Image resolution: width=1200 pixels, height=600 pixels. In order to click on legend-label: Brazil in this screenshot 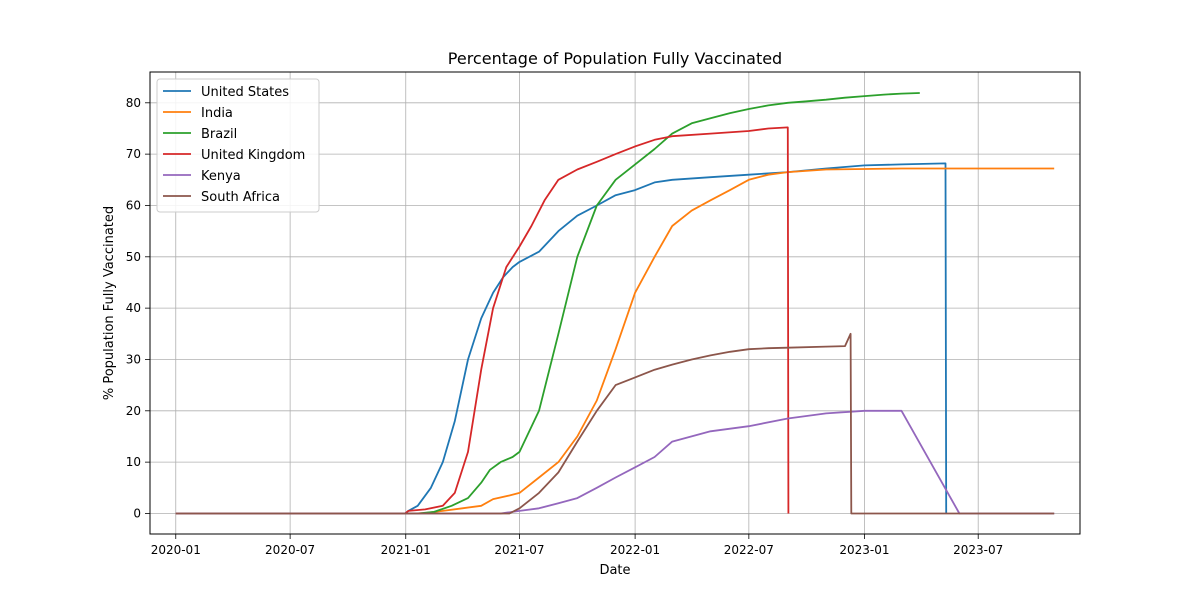, I will do `click(219, 134)`.